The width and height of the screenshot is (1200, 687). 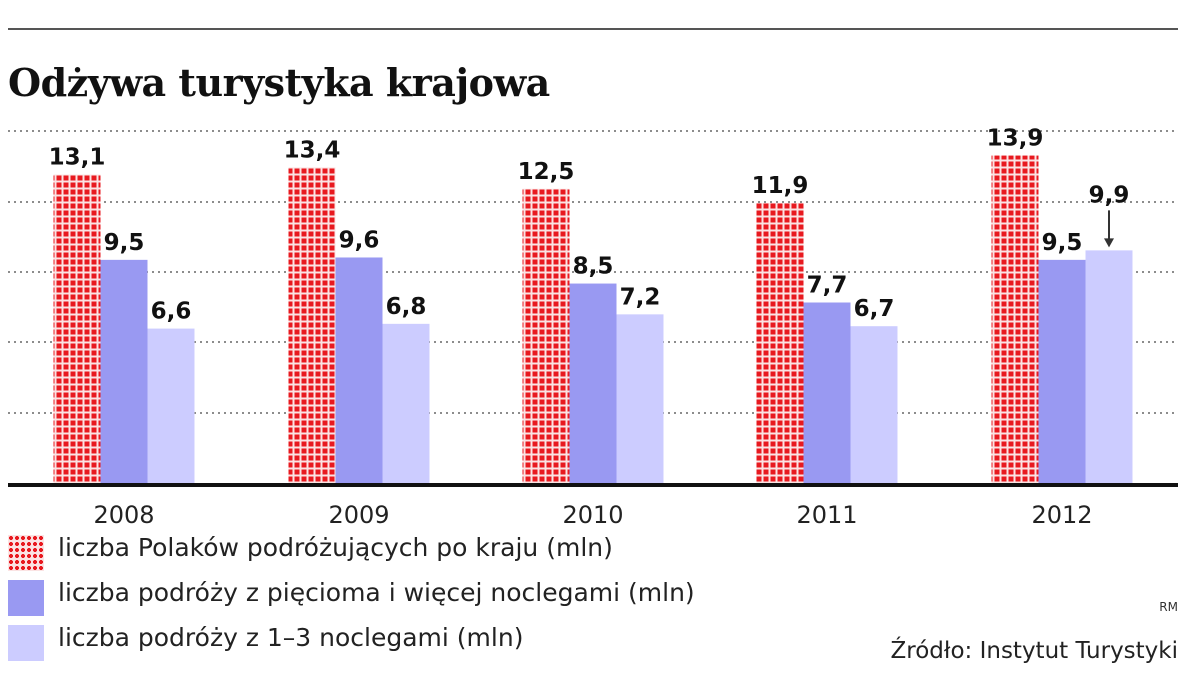 I want to click on data-label: 9,9, so click(x=1109, y=195).